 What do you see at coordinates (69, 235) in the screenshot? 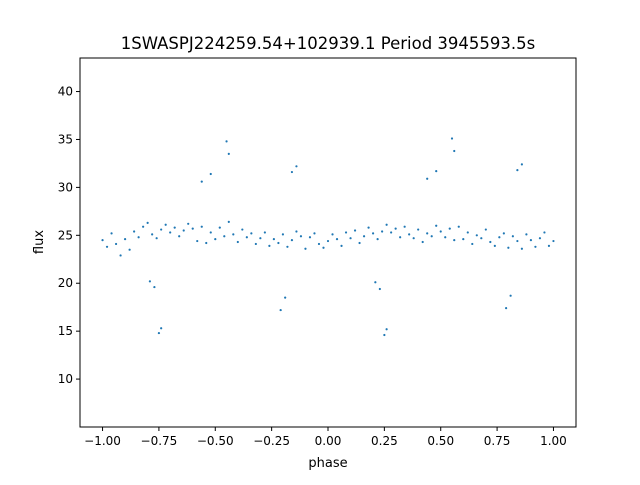
I see `y-axis-ticks: 10 15 20 25 30 35 40` at bounding box center [69, 235].